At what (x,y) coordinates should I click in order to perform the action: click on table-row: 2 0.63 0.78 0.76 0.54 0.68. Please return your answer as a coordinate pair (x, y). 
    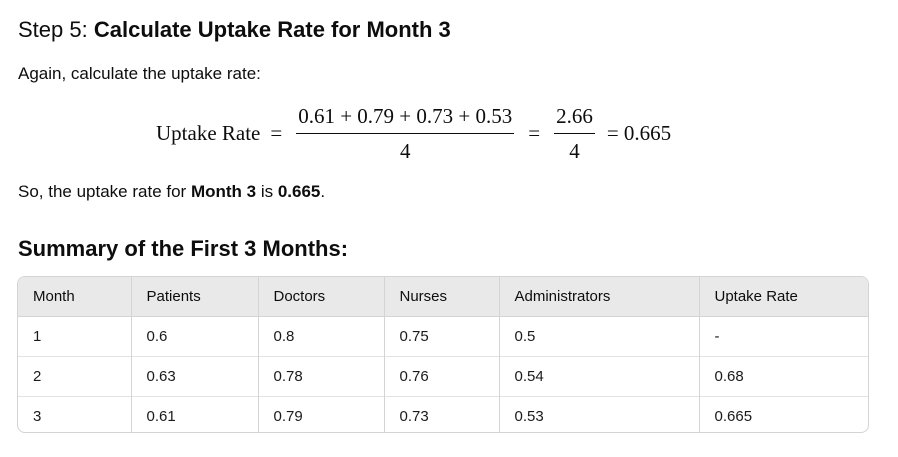
    Looking at the image, I should click on (443, 376).